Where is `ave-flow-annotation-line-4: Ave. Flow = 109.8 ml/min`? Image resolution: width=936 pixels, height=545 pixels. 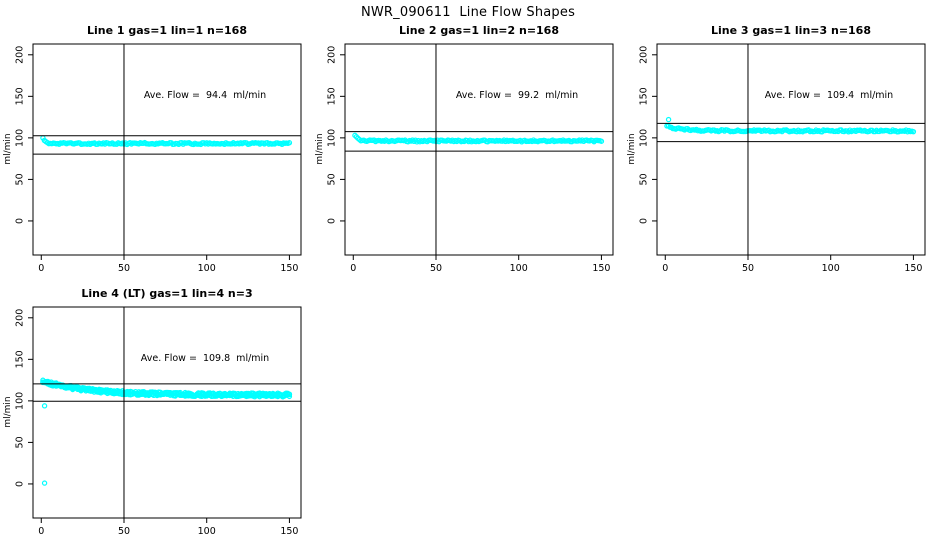
ave-flow-annotation-line-4: Ave. Flow = 109.8 ml/min is located at coordinates (205, 358).